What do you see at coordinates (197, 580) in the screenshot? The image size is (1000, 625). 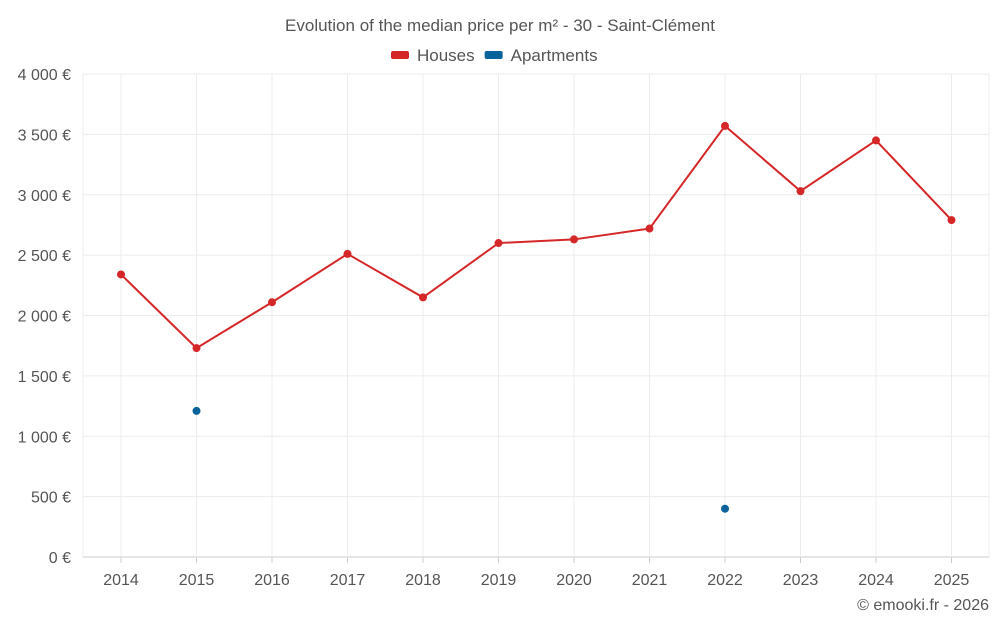 I see `x-tick-label: 2015` at bounding box center [197, 580].